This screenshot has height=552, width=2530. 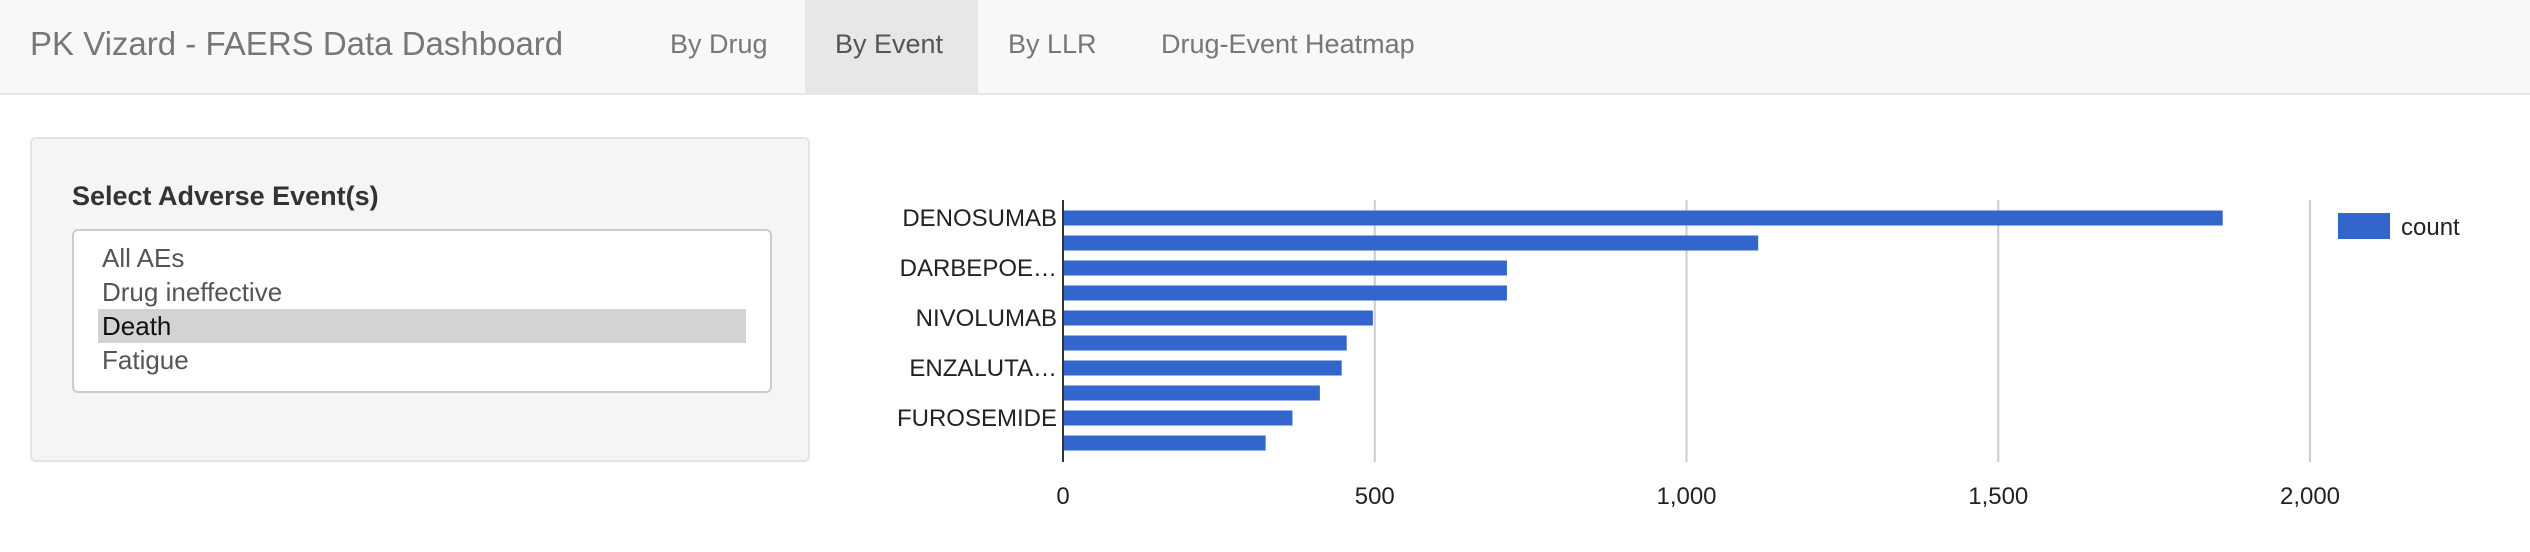 What do you see at coordinates (143, 258) in the screenshot?
I see `listbox-option-all-aes: All AEs` at bounding box center [143, 258].